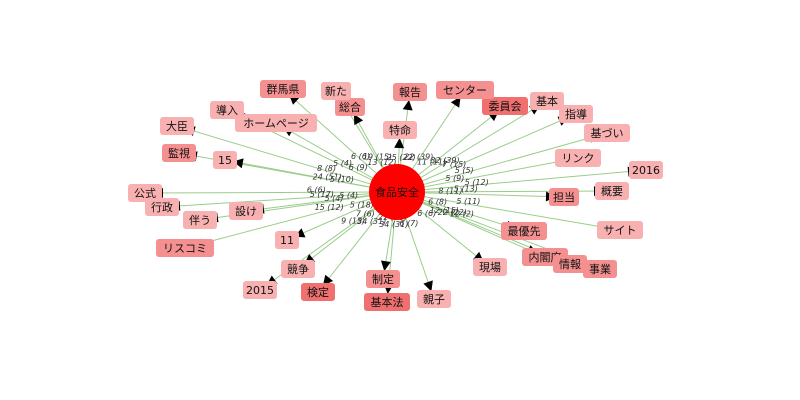 The image size is (800, 400). Describe the element at coordinates (462, 214) in the screenshot. I see `edge-label-jigyo: 12 (2)` at that location.